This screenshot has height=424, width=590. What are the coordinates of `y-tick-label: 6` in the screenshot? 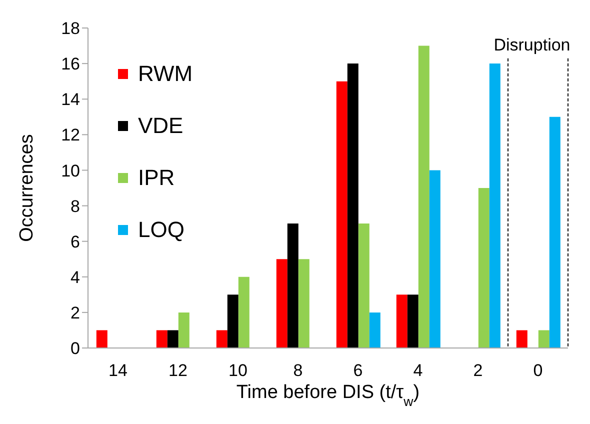 It's located at (75, 242).